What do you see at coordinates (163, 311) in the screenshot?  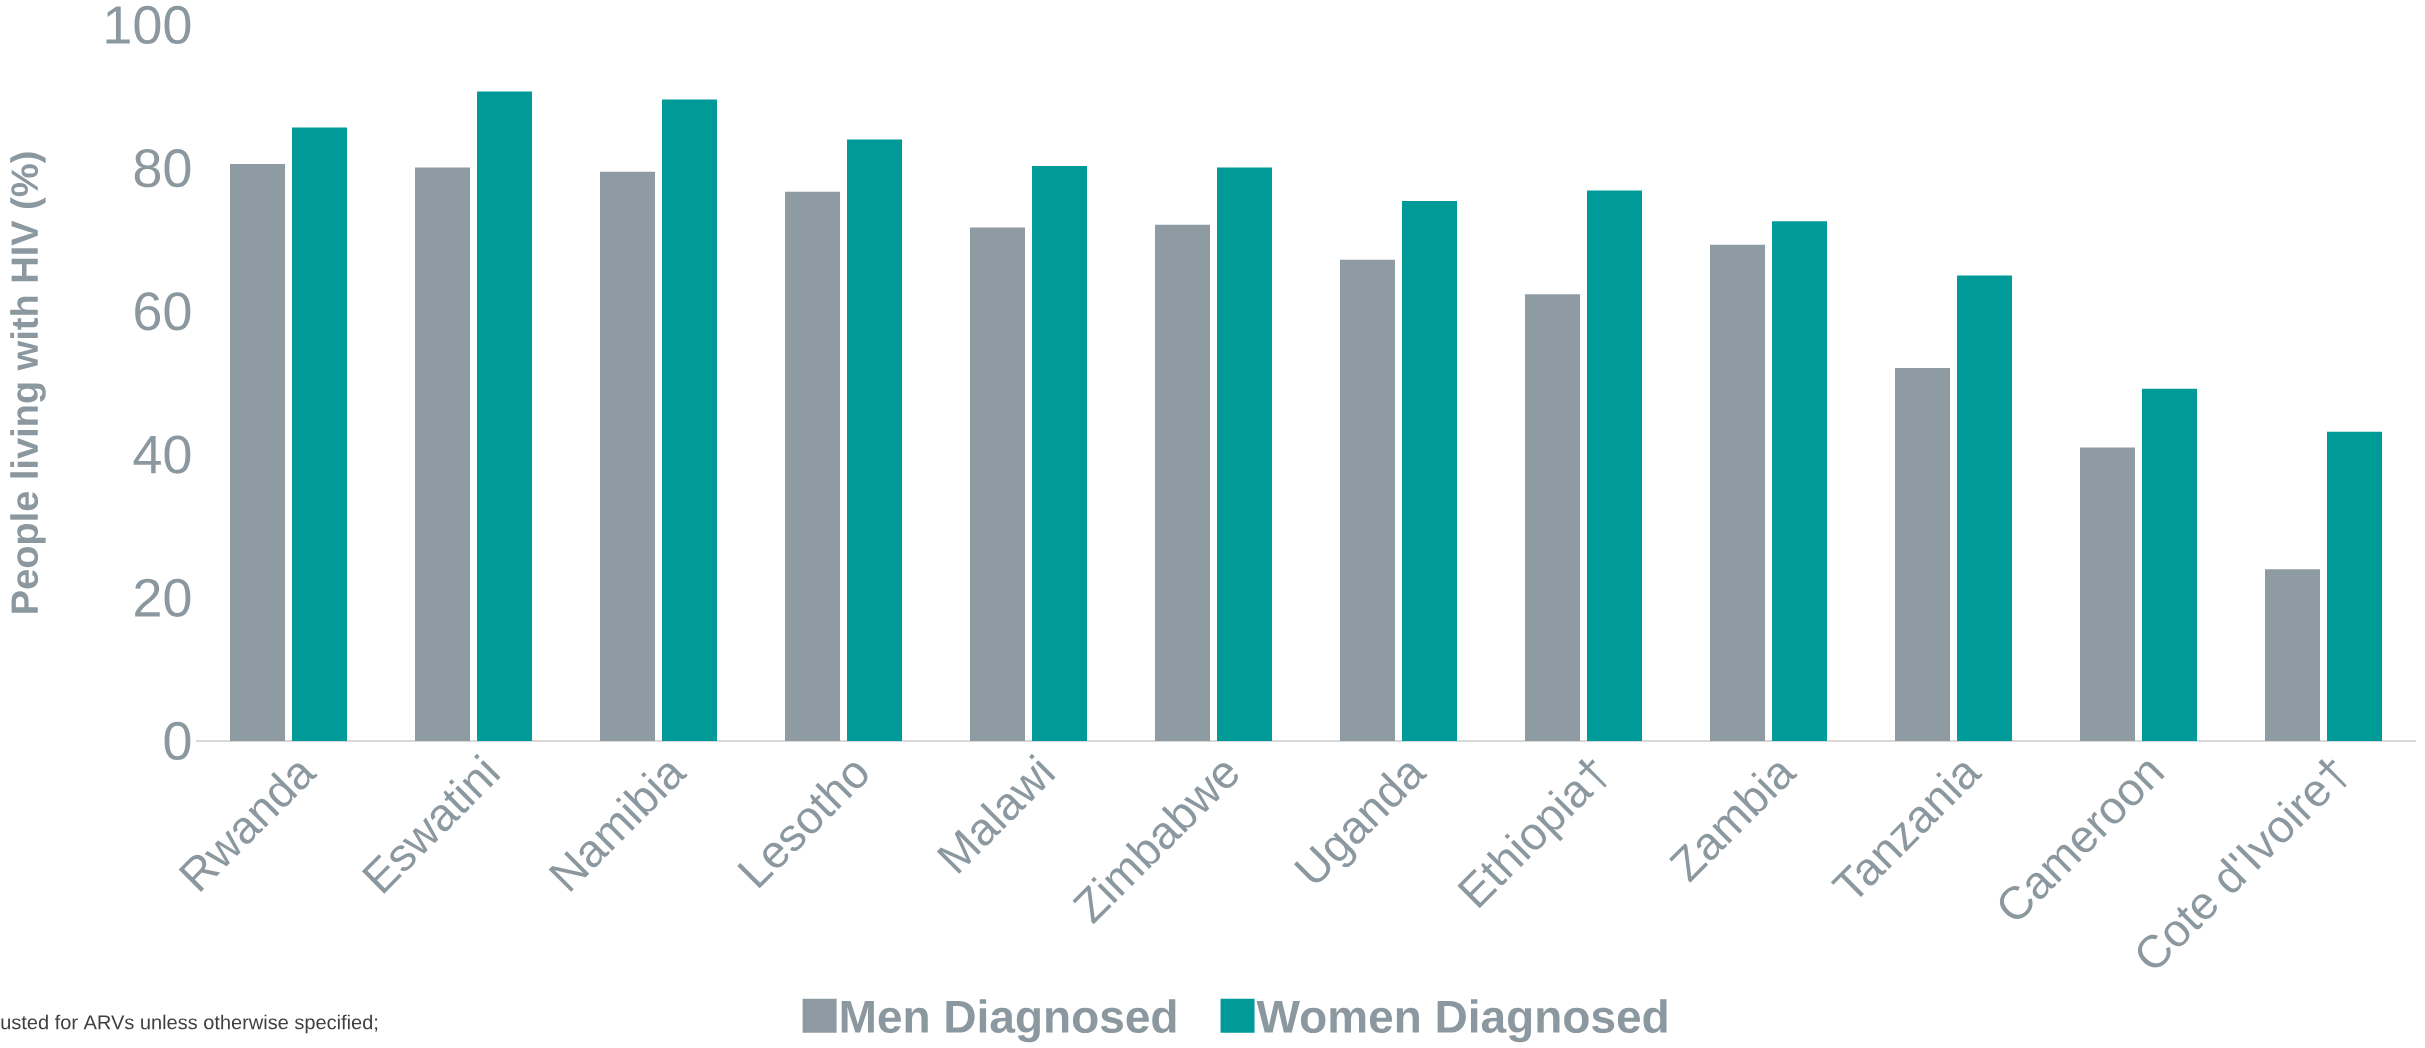 I see `y-tick-label: 60` at bounding box center [163, 311].